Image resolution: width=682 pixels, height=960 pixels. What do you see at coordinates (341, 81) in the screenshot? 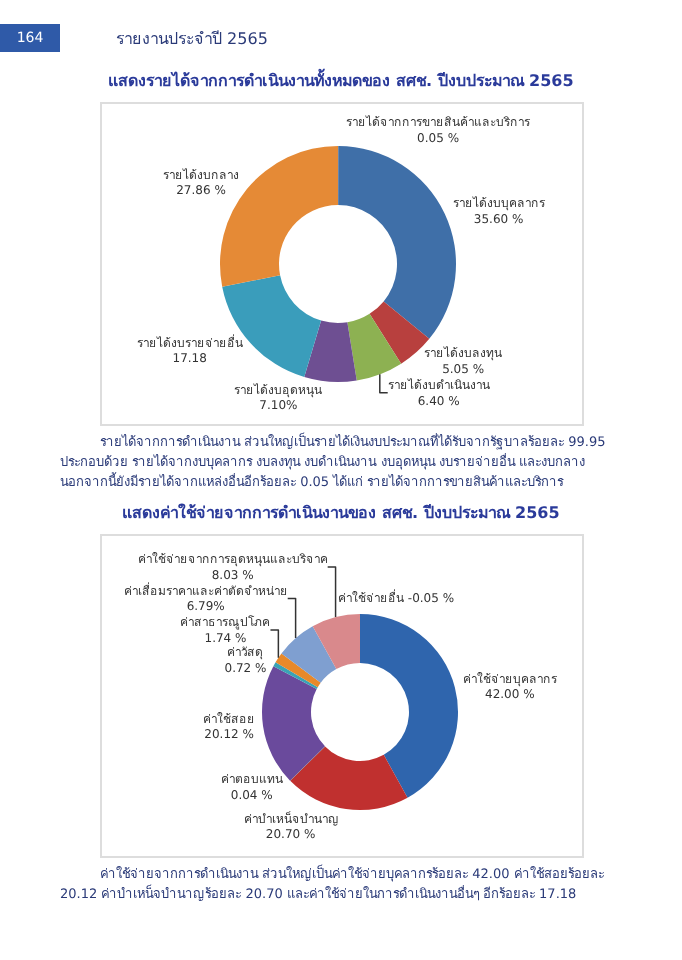
I see `chart-title: แสดงรายได้จากการดำเนินงานทั้งหมดของ สศช. ปีงบประมาณ 2565` at bounding box center [341, 81].